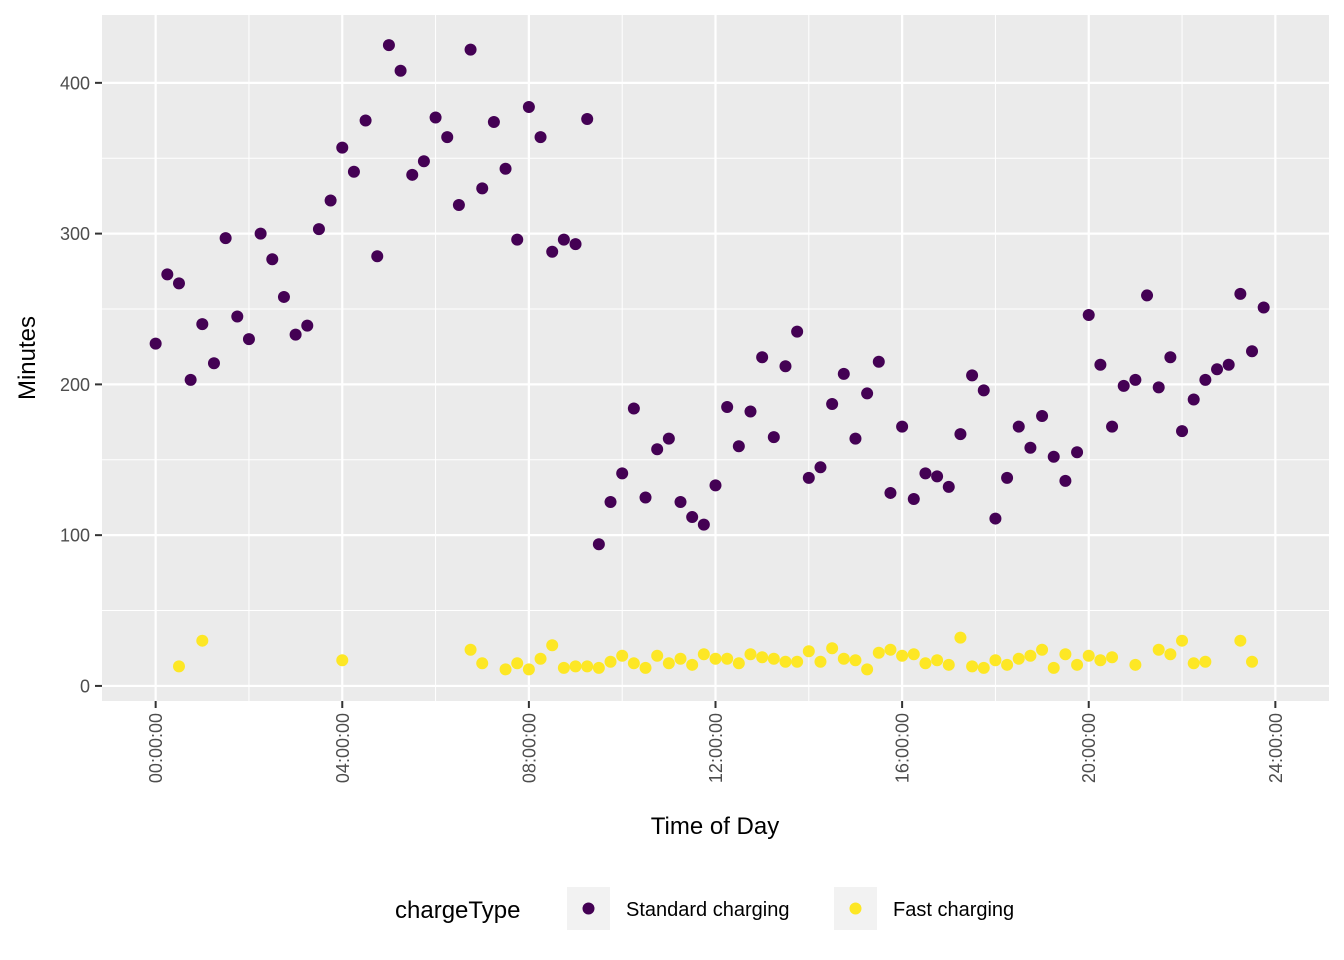 This screenshot has width=1344, height=960. I want to click on x-tick-label: 24:00:00, so click(1276, 748).